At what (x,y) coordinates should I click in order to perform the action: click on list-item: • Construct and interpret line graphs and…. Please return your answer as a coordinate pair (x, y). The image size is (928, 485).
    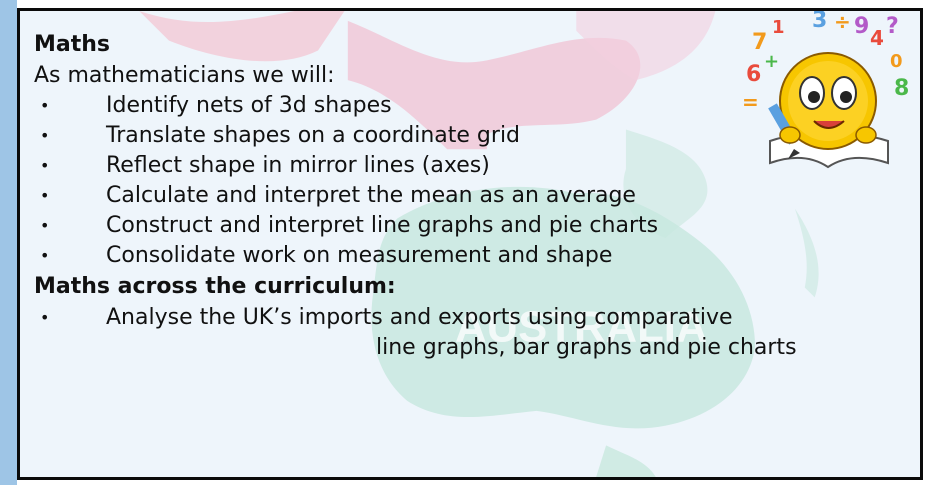
    Looking at the image, I should click on (472, 226).